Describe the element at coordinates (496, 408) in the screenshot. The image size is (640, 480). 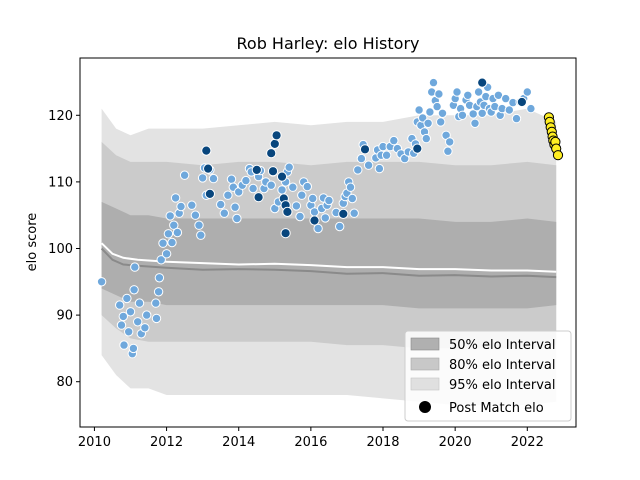
I see `legend-label-post-match: Post Match elo` at that location.